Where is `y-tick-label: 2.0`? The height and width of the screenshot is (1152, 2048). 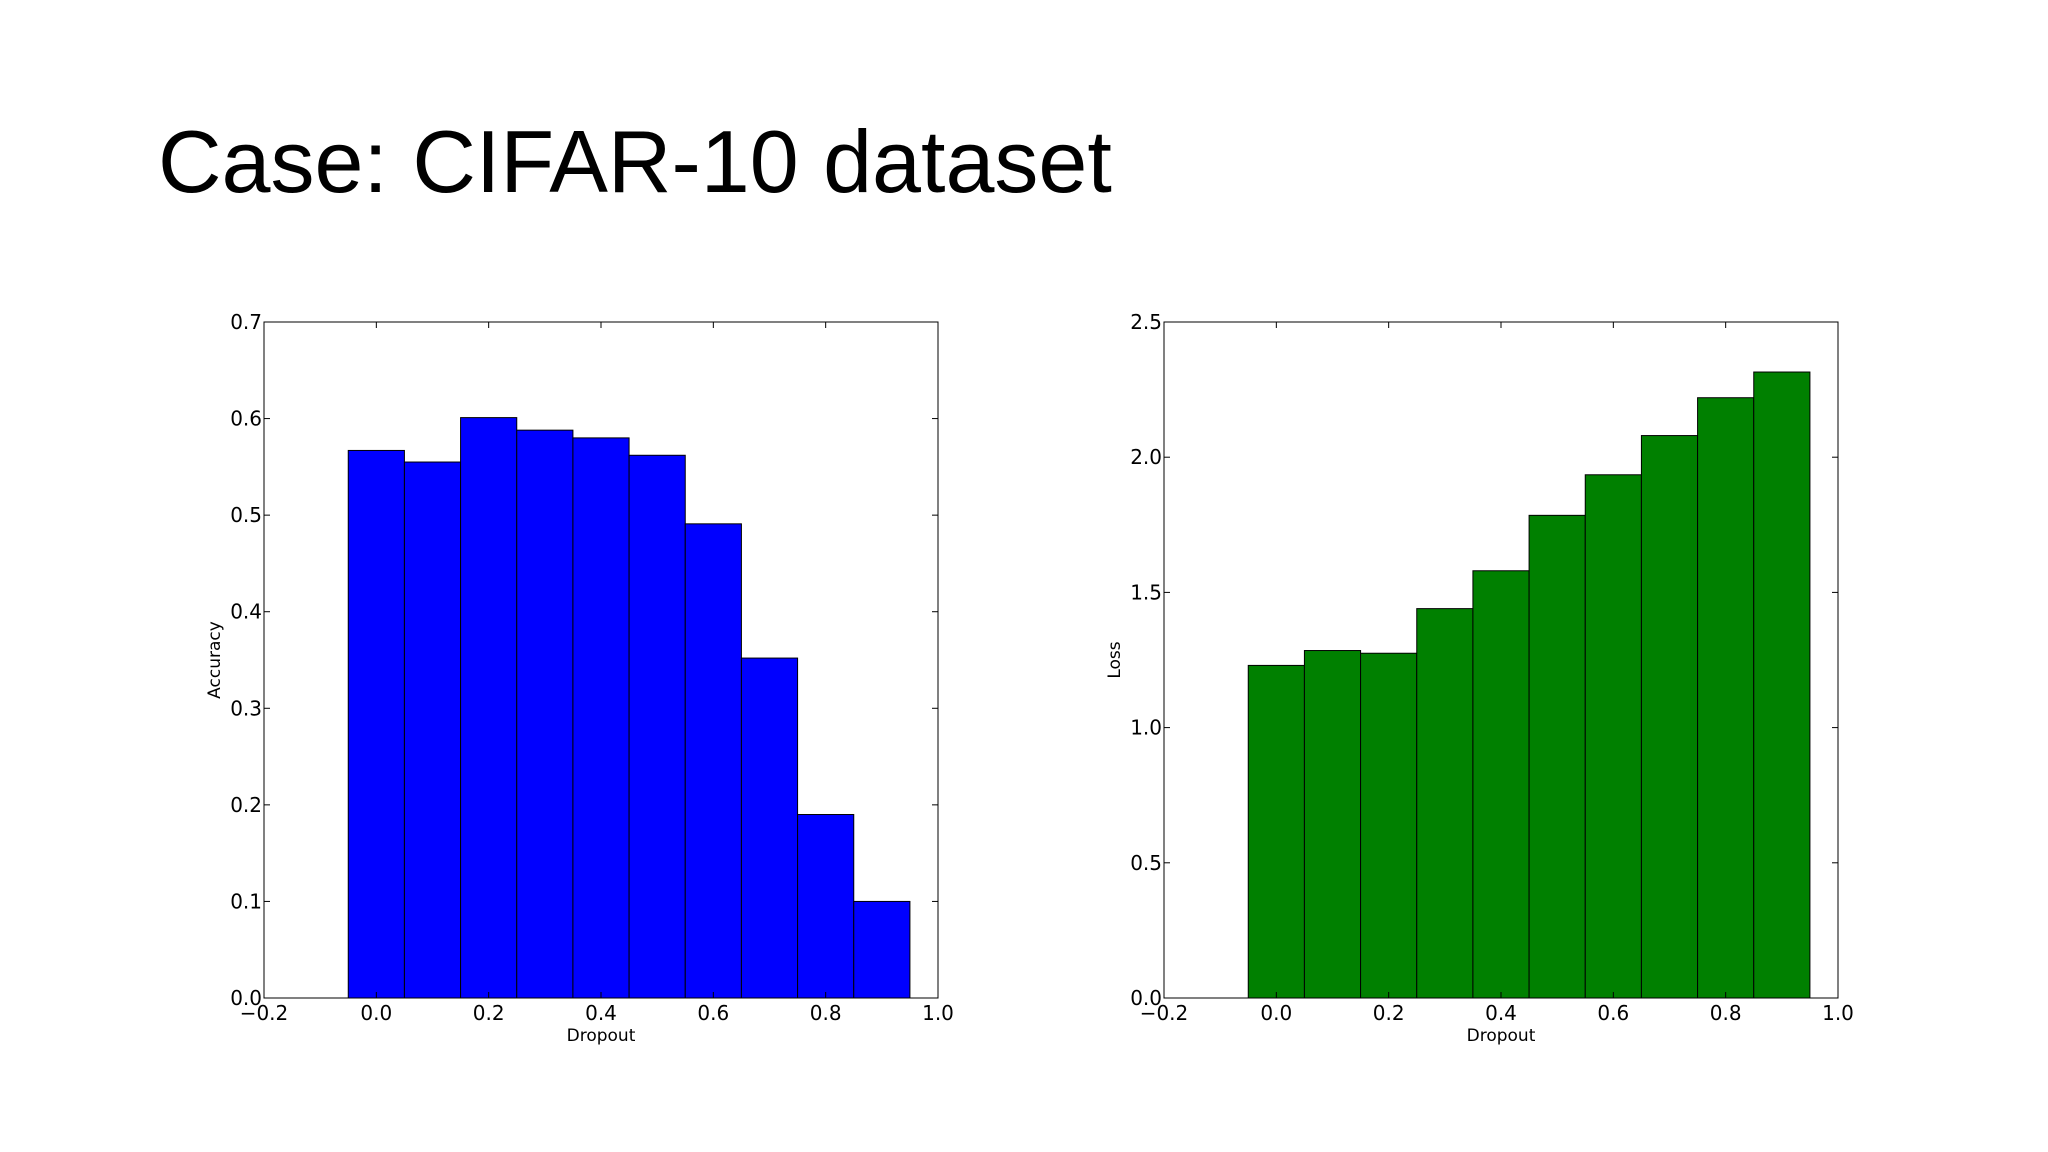 y-tick-label: 2.0 is located at coordinates (1146, 457).